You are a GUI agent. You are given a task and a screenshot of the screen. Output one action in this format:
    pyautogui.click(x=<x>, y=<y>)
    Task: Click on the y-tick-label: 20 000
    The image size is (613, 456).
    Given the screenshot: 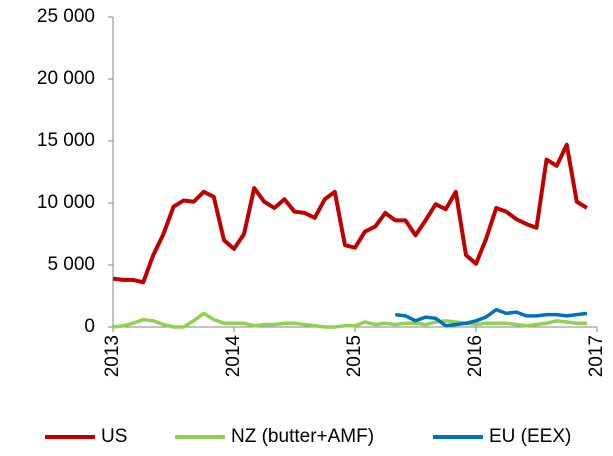 What is the action you would take?
    pyautogui.click(x=66, y=78)
    